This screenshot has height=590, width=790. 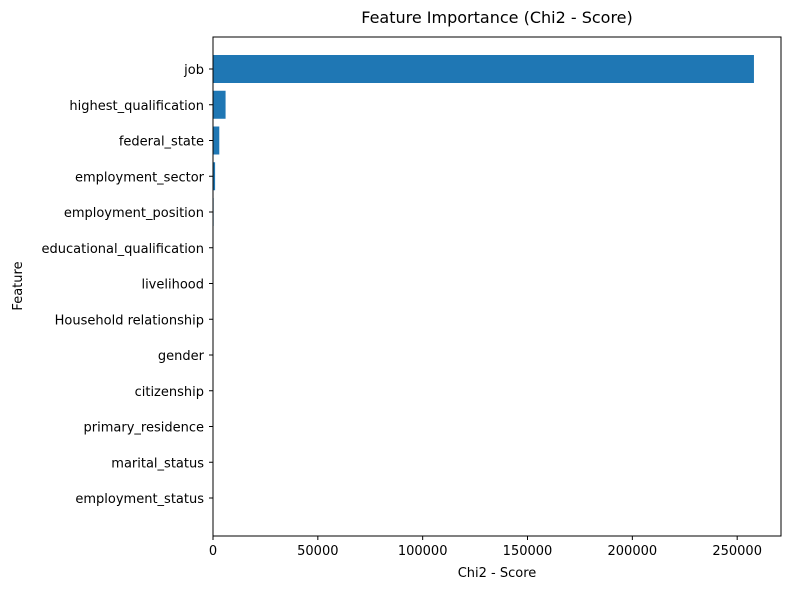 I want to click on x-axis-label: Chi2 - Score, so click(x=497, y=573).